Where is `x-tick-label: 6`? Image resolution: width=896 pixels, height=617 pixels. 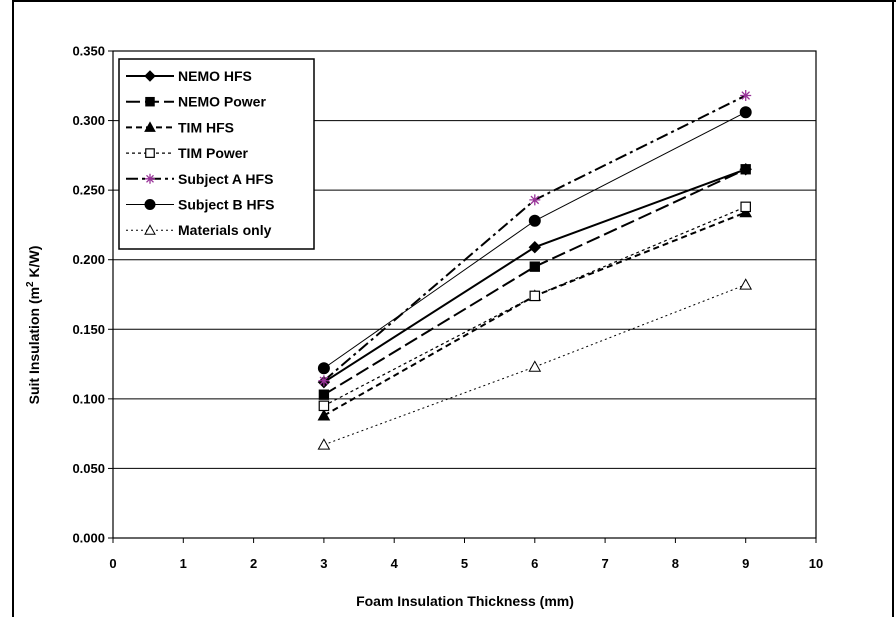
x-tick-label: 6 is located at coordinates (534, 563).